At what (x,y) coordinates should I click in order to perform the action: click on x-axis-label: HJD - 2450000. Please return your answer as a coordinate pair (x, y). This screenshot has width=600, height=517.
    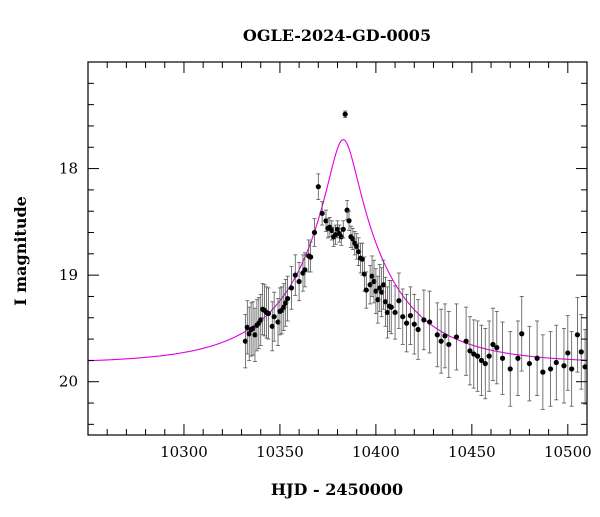
    Looking at the image, I should click on (337, 489).